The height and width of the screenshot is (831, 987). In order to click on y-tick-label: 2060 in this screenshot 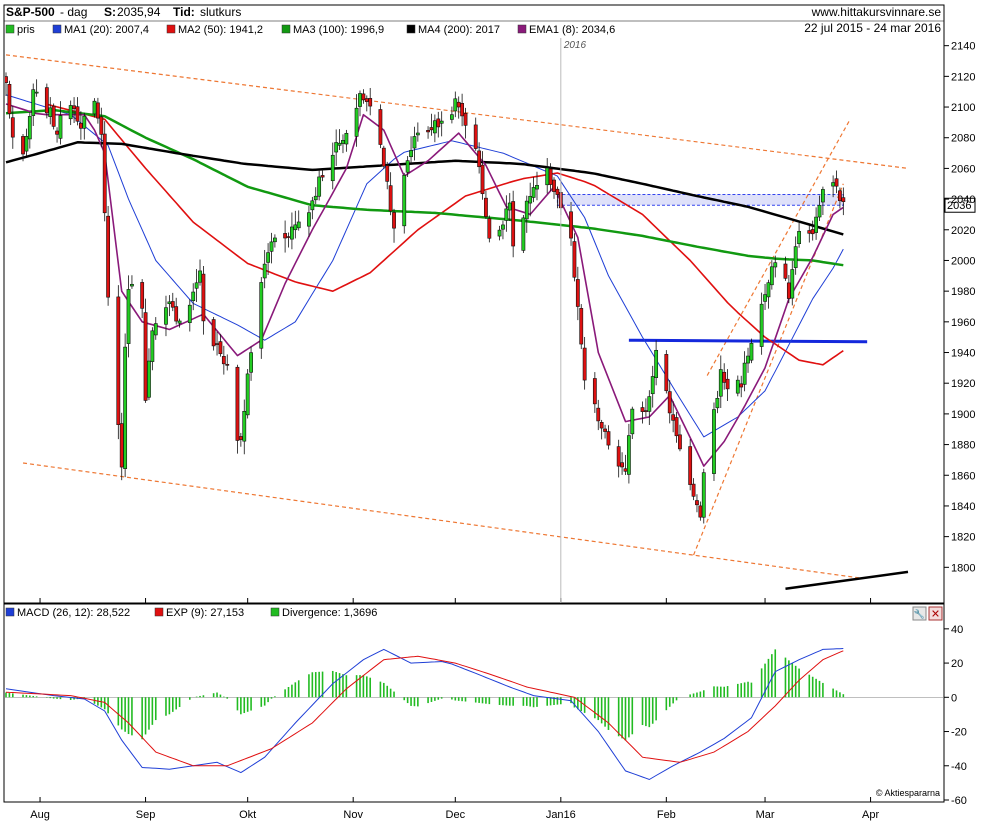, I will do `click(963, 169)`.